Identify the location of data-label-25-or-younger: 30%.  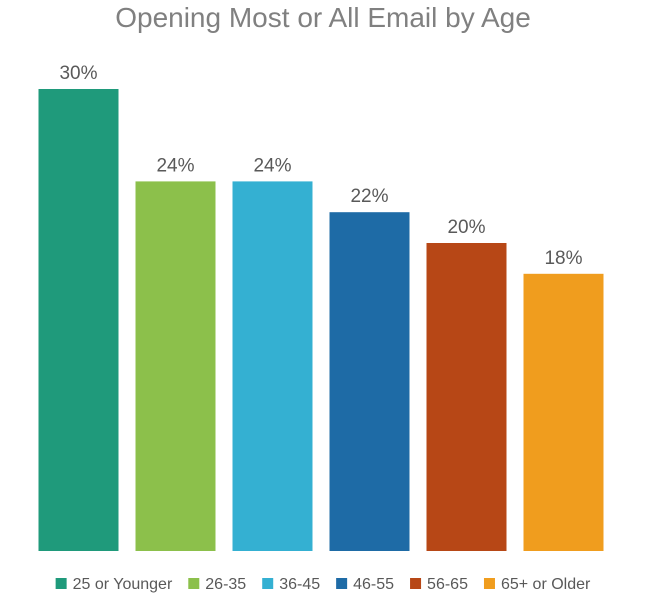
(78, 73).